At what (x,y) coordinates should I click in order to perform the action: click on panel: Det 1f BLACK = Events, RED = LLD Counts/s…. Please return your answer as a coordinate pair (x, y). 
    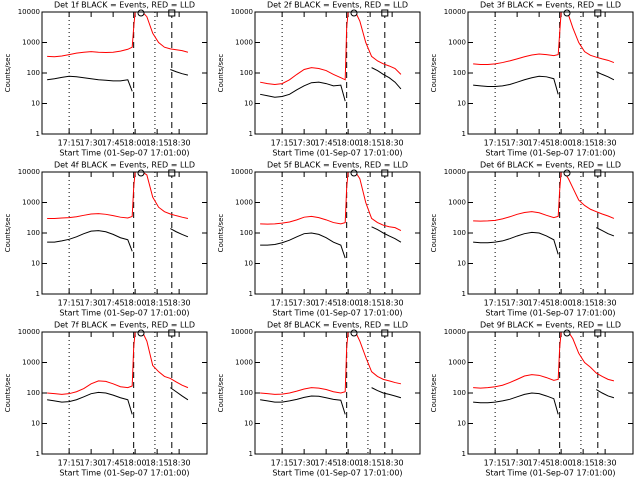
    Looking at the image, I should click on (106, 79).